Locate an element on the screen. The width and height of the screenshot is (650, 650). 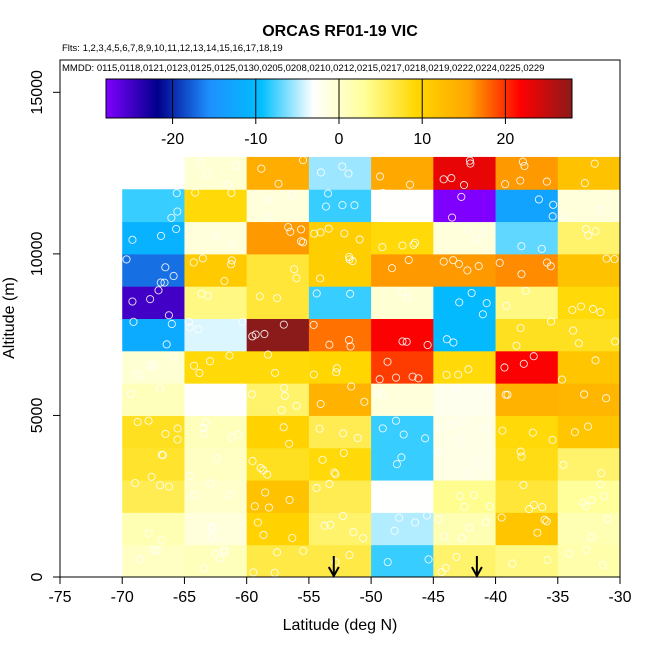
latitude-arrows is located at coordinates (405, 567).